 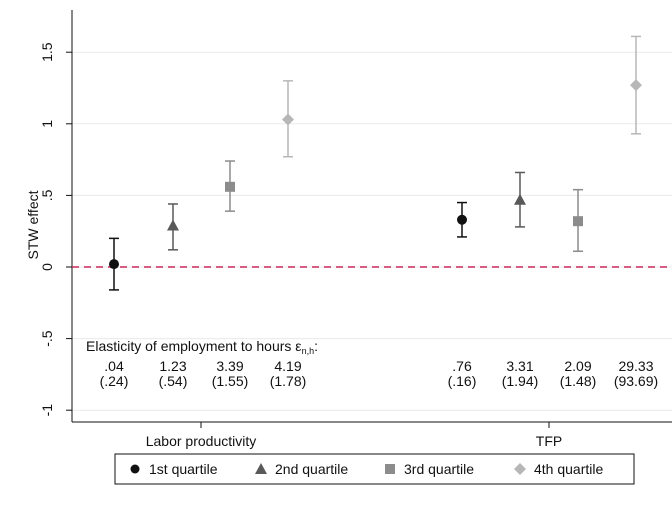 What do you see at coordinates (47, 195) in the screenshot?
I see `y-tick-label: .5` at bounding box center [47, 195].